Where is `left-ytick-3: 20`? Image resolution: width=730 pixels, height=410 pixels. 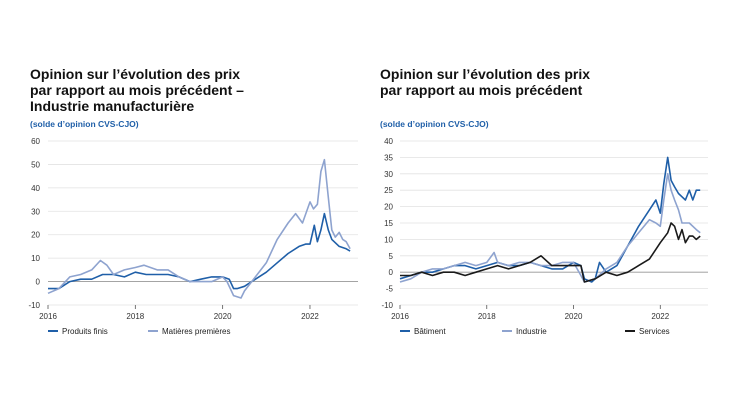
left-ytick-3: 20 is located at coordinates (35, 235).